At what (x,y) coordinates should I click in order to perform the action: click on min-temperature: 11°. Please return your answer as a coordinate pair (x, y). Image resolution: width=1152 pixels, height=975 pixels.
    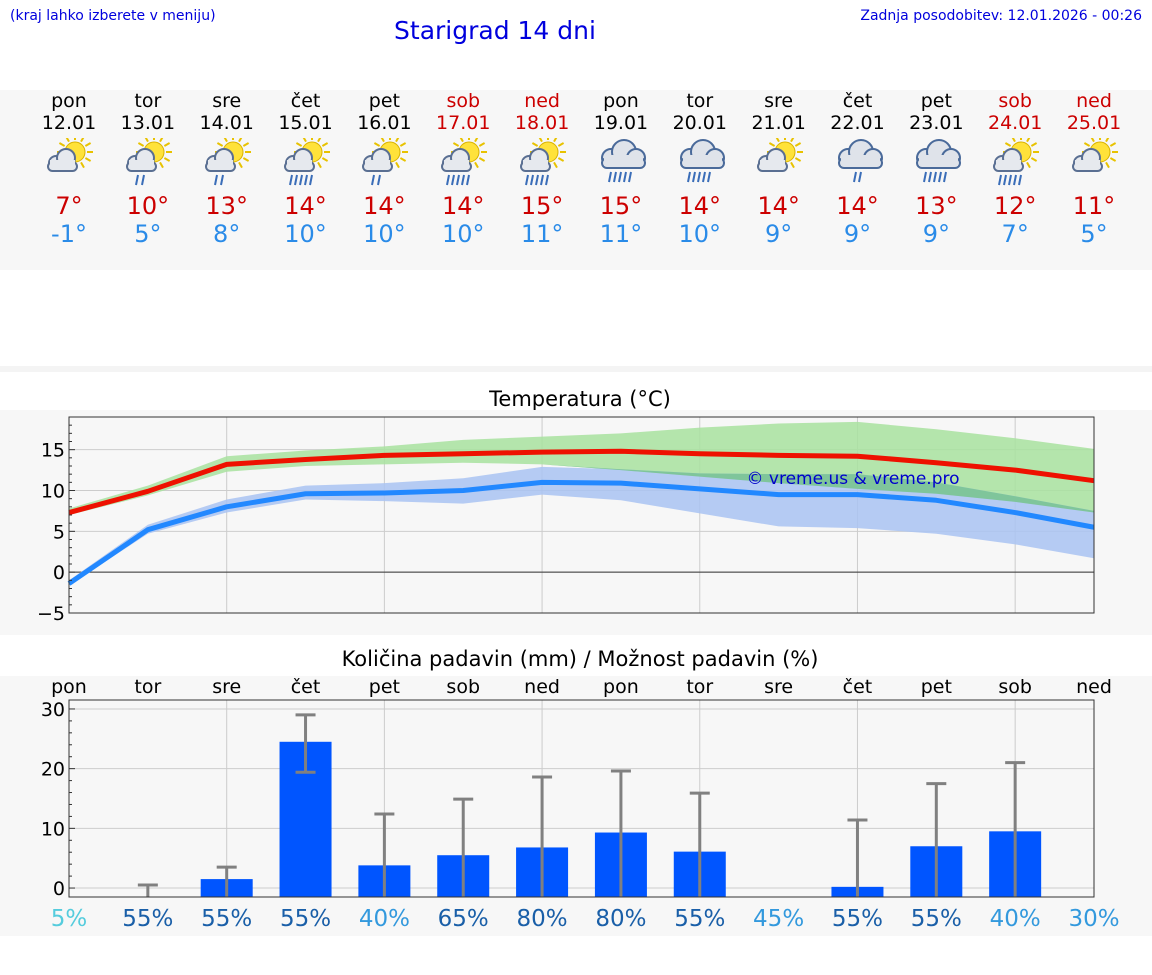
    Looking at the image, I should click on (621, 234).